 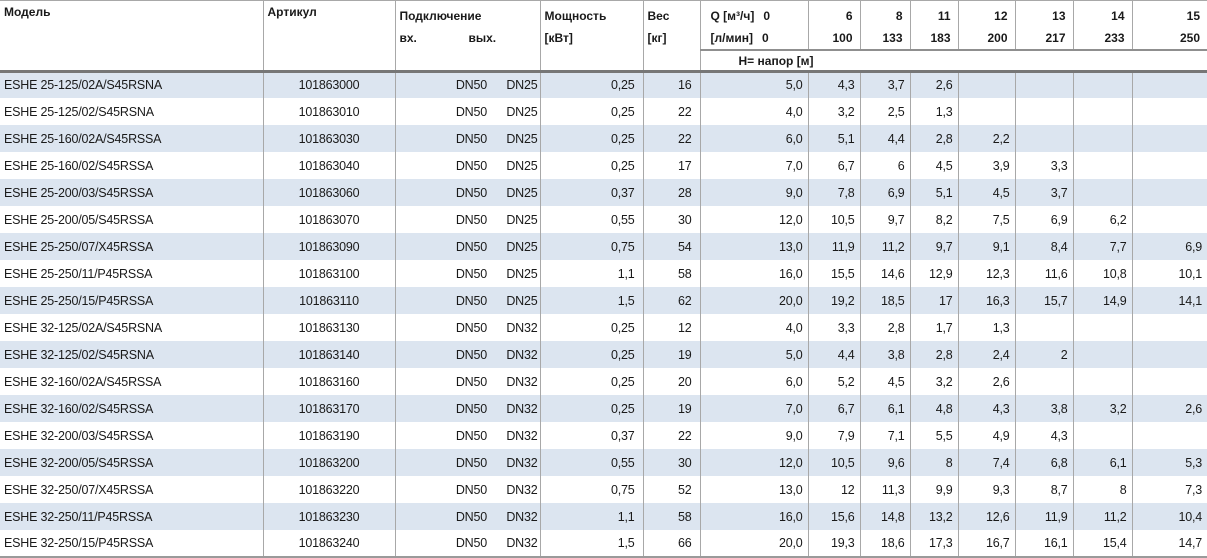 What do you see at coordinates (1044, 273) in the screenshot?
I see `head-value-cell: 11,6` at bounding box center [1044, 273].